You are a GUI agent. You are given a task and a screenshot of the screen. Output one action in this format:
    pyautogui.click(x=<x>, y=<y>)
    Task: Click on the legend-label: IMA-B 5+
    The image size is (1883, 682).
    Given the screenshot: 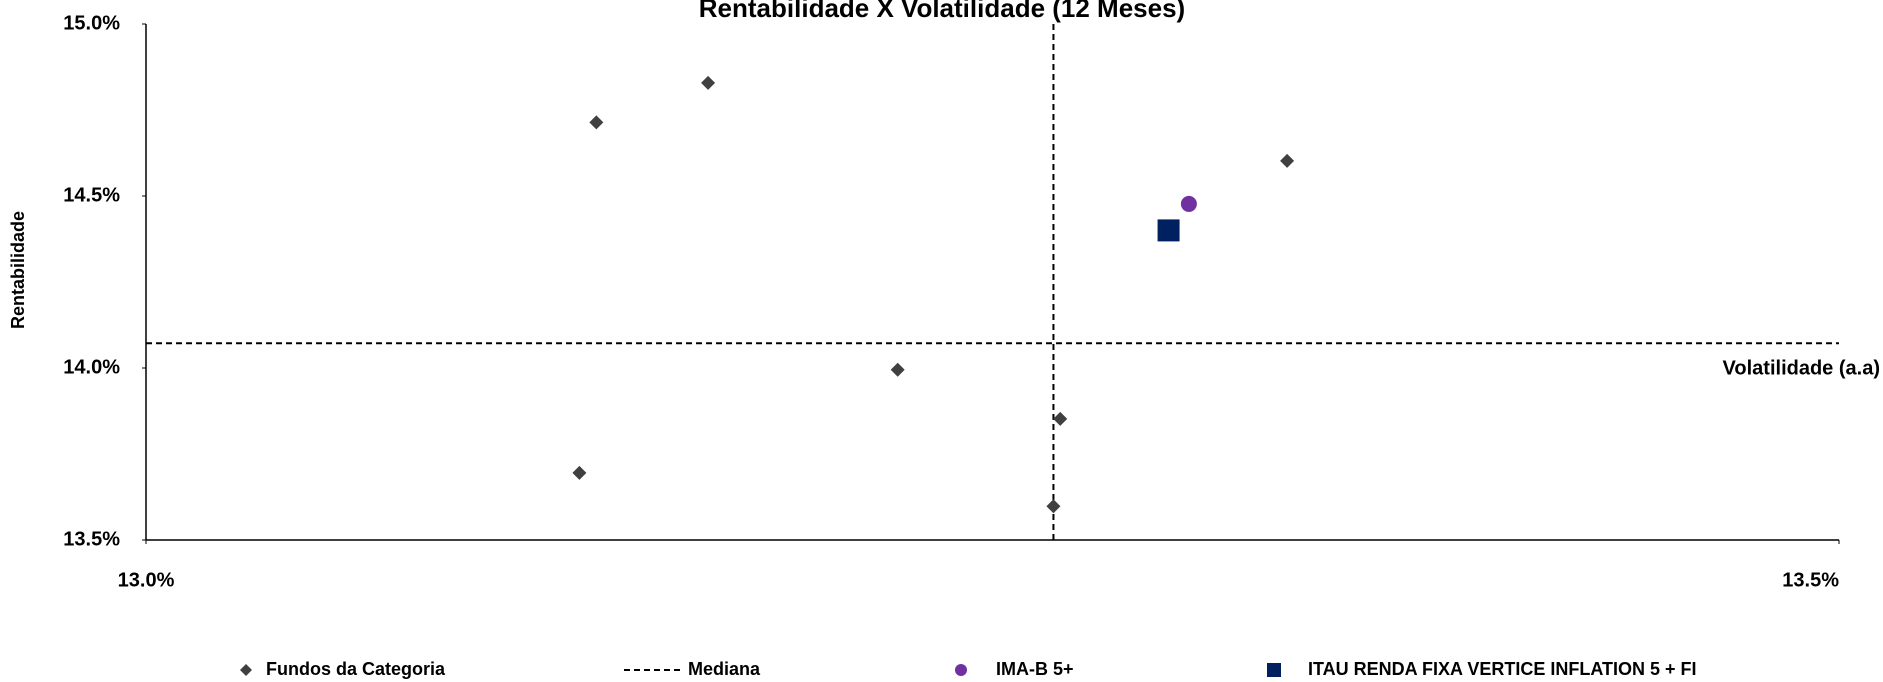 What is the action you would take?
    pyautogui.click(x=1035, y=669)
    